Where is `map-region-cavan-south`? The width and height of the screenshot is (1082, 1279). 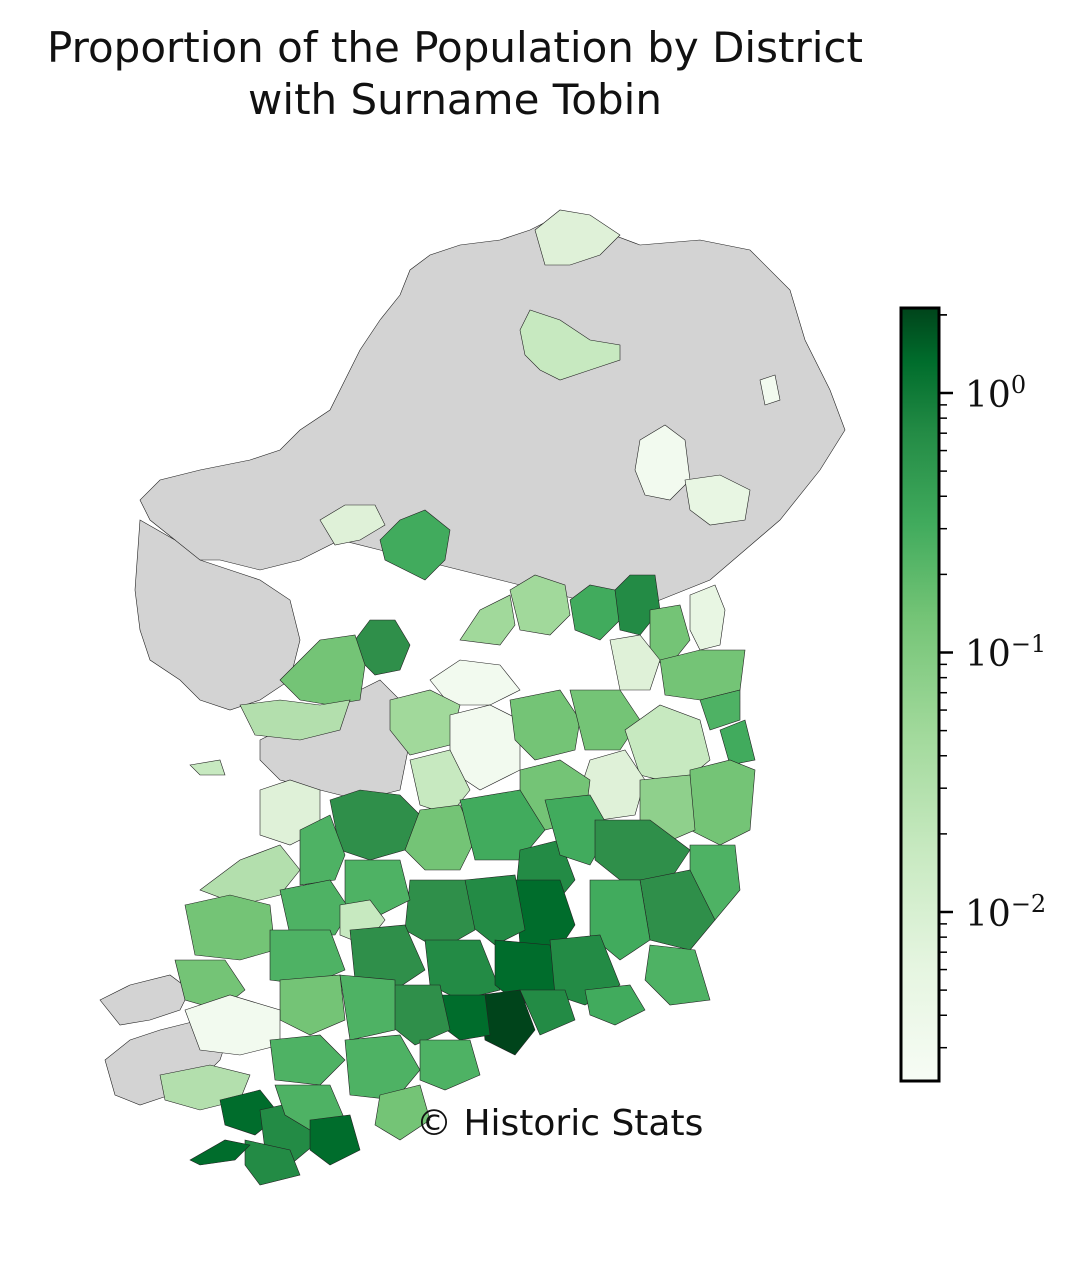
map-region-cavan-south is located at coordinates (540, 605).